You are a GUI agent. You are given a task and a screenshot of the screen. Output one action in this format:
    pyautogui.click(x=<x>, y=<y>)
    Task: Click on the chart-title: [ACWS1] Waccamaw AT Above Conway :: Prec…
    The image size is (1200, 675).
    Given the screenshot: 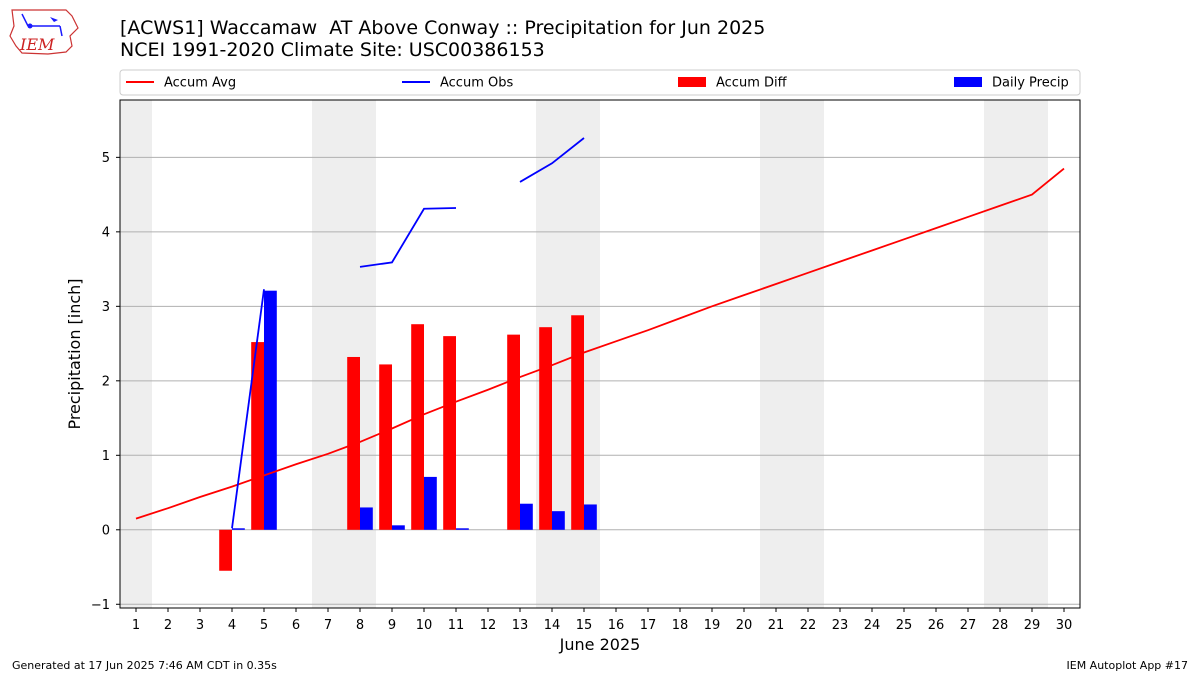 What is the action you would take?
    pyautogui.click(x=443, y=39)
    